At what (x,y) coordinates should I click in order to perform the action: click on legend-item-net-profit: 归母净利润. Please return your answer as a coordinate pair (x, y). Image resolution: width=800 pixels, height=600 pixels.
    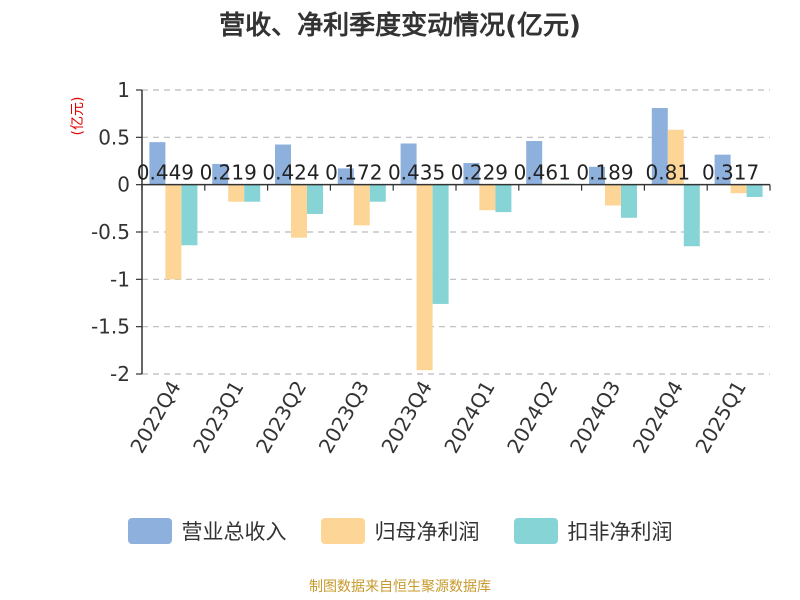
    Looking at the image, I should click on (400, 531).